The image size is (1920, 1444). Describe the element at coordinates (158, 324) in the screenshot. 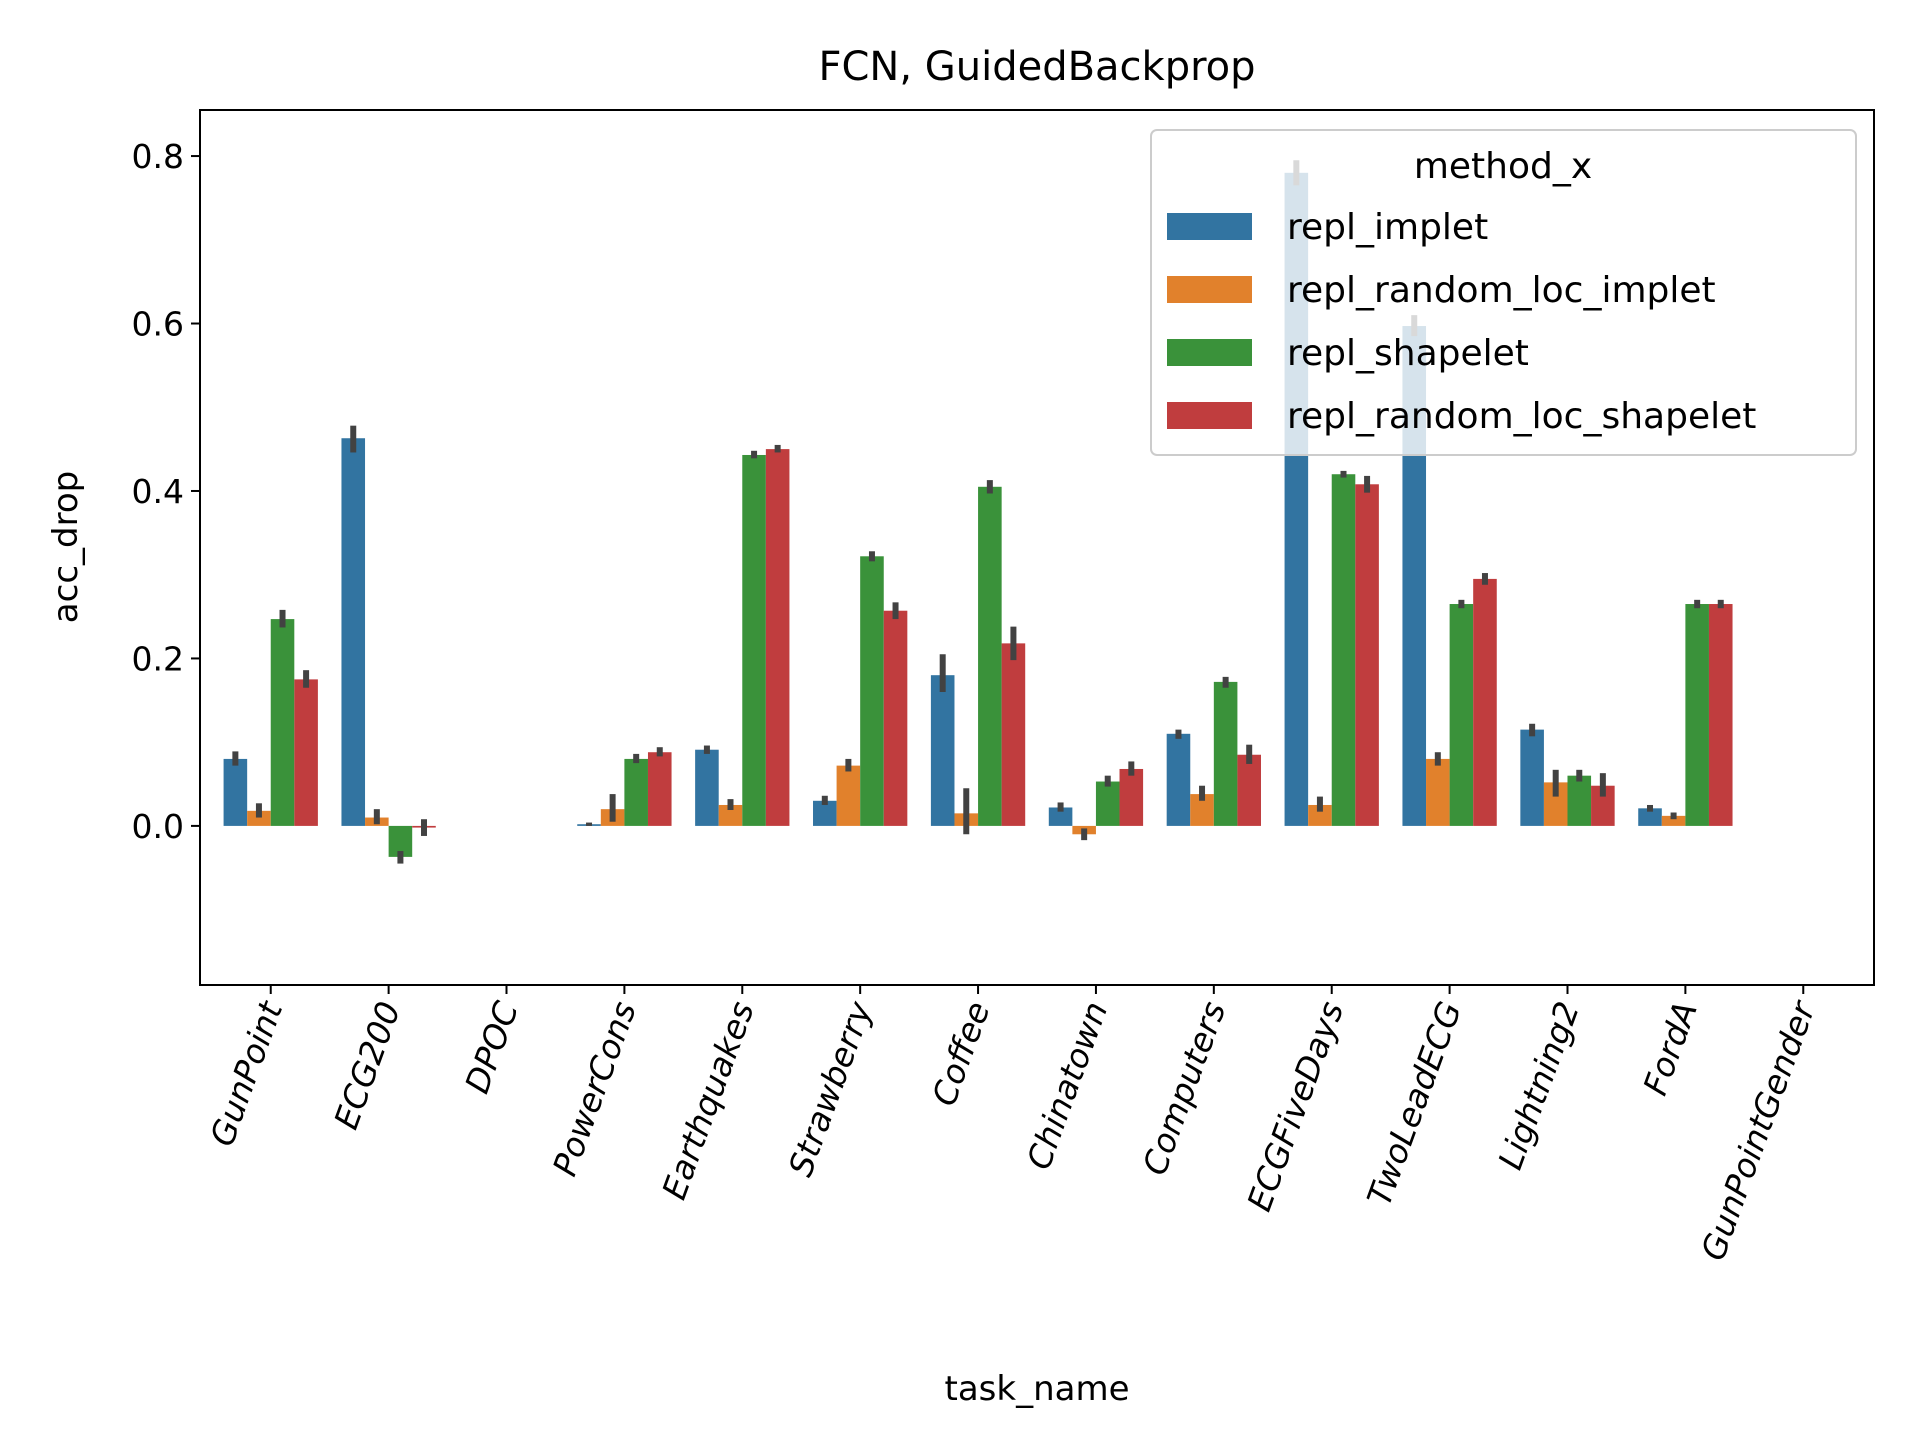

I see `y-tick-label: 0.6` at that location.